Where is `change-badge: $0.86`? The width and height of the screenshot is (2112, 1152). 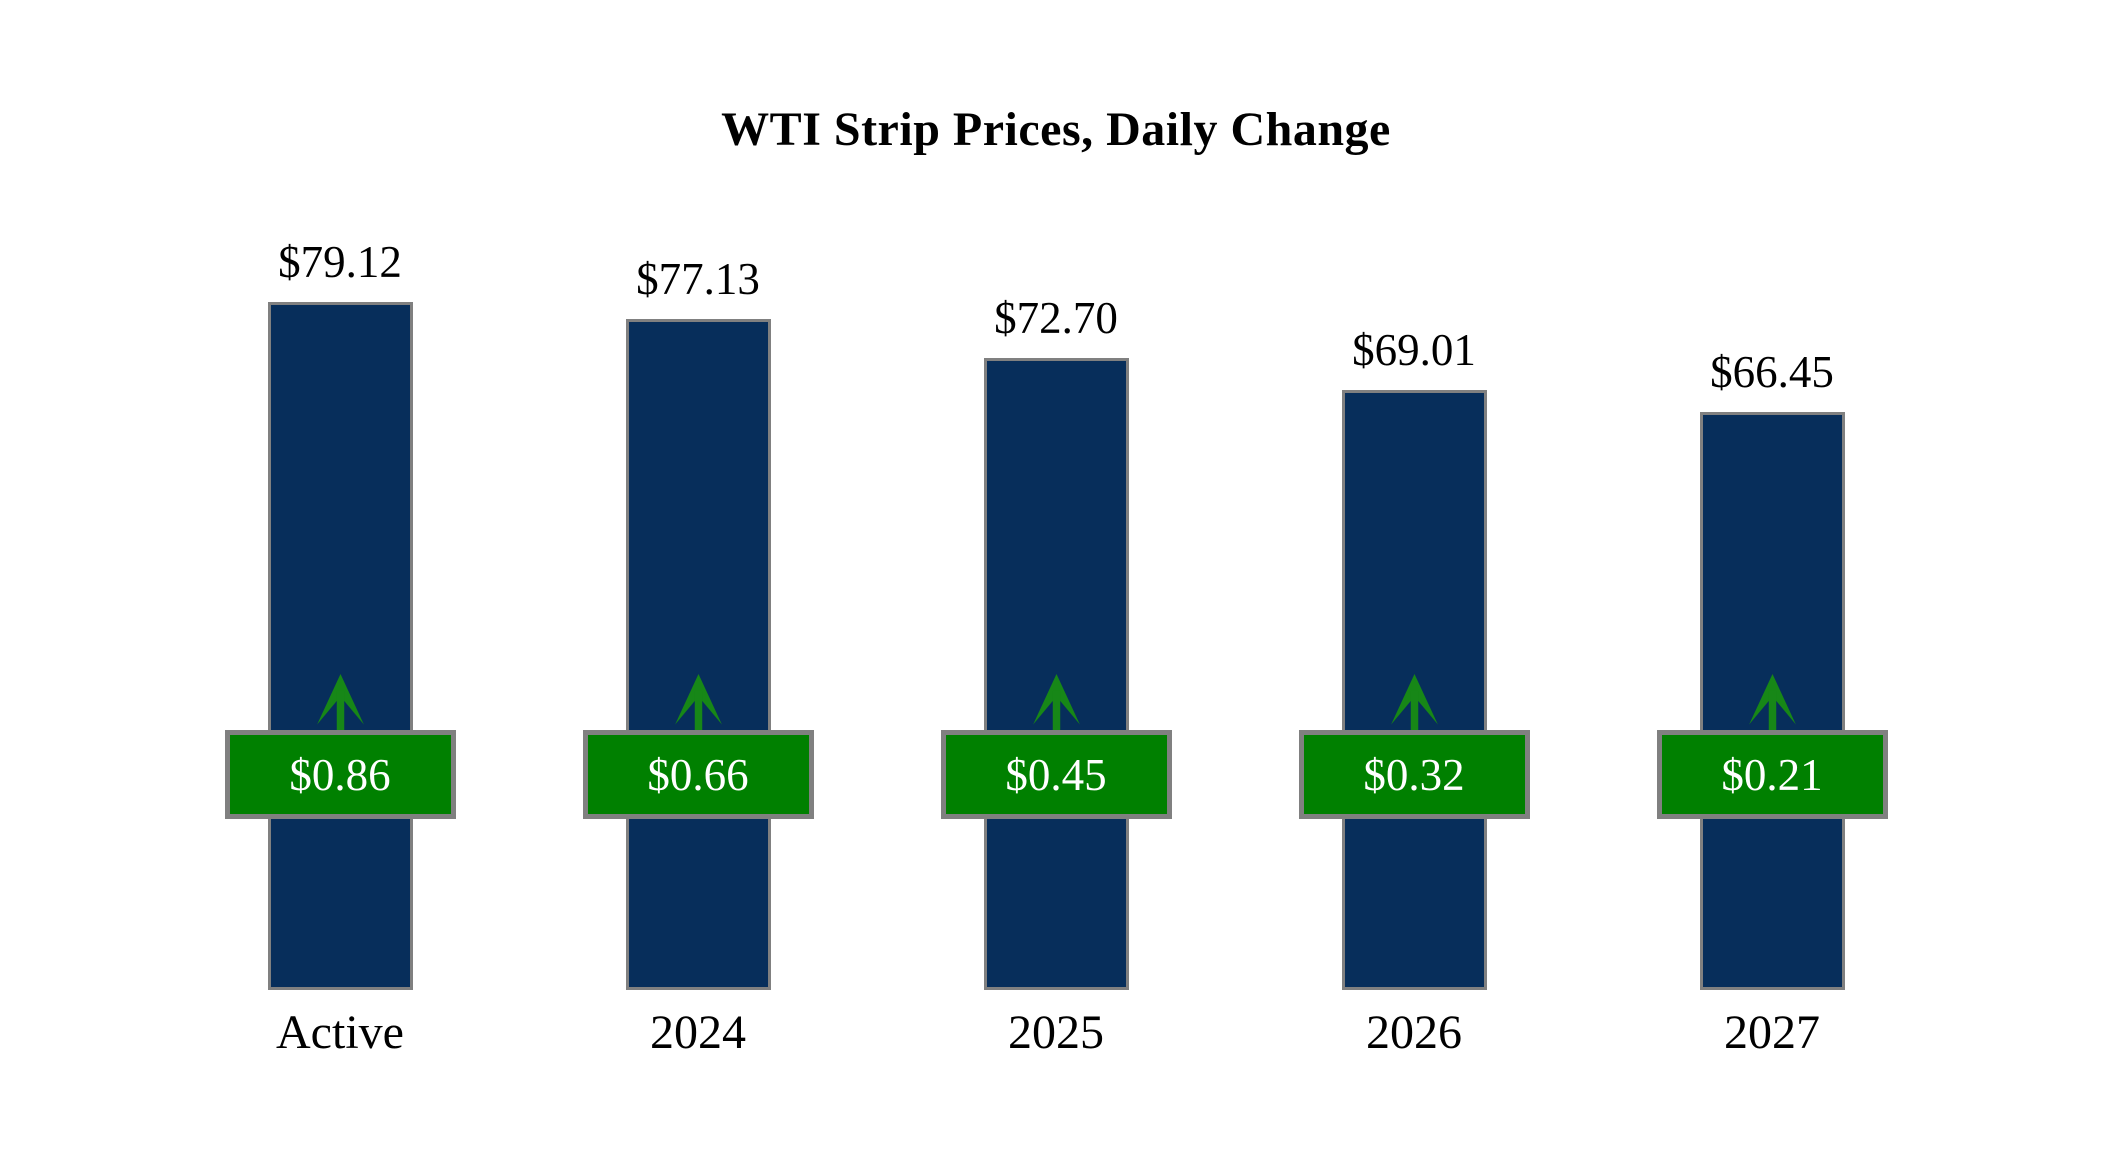
change-badge: $0.86 is located at coordinates (340, 774).